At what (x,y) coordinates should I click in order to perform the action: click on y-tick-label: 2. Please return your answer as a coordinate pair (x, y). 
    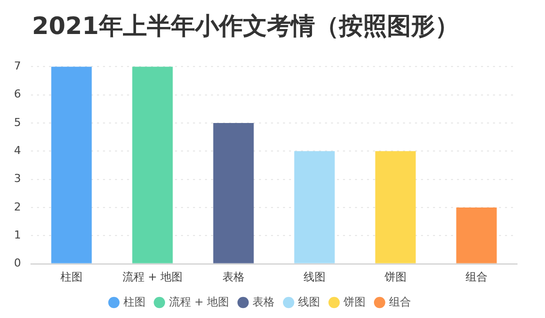
    Looking at the image, I should click on (17, 207).